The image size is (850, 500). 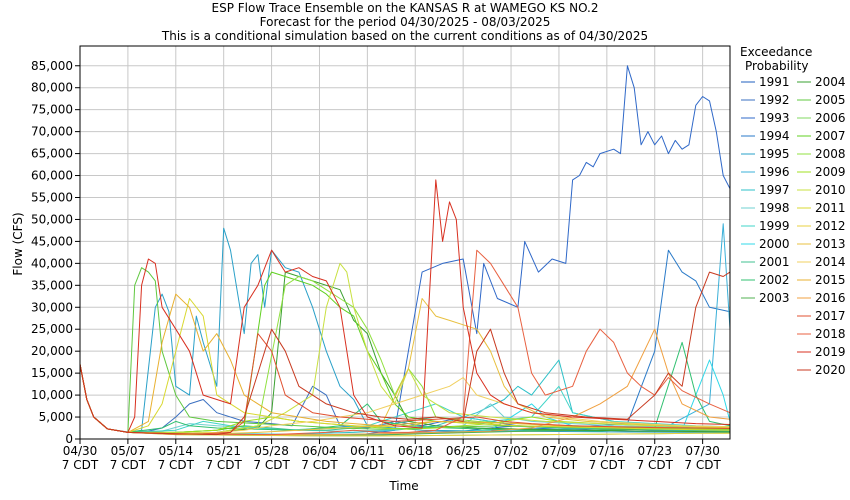 I want to click on y-tick-label: 0, so click(x=69, y=439).